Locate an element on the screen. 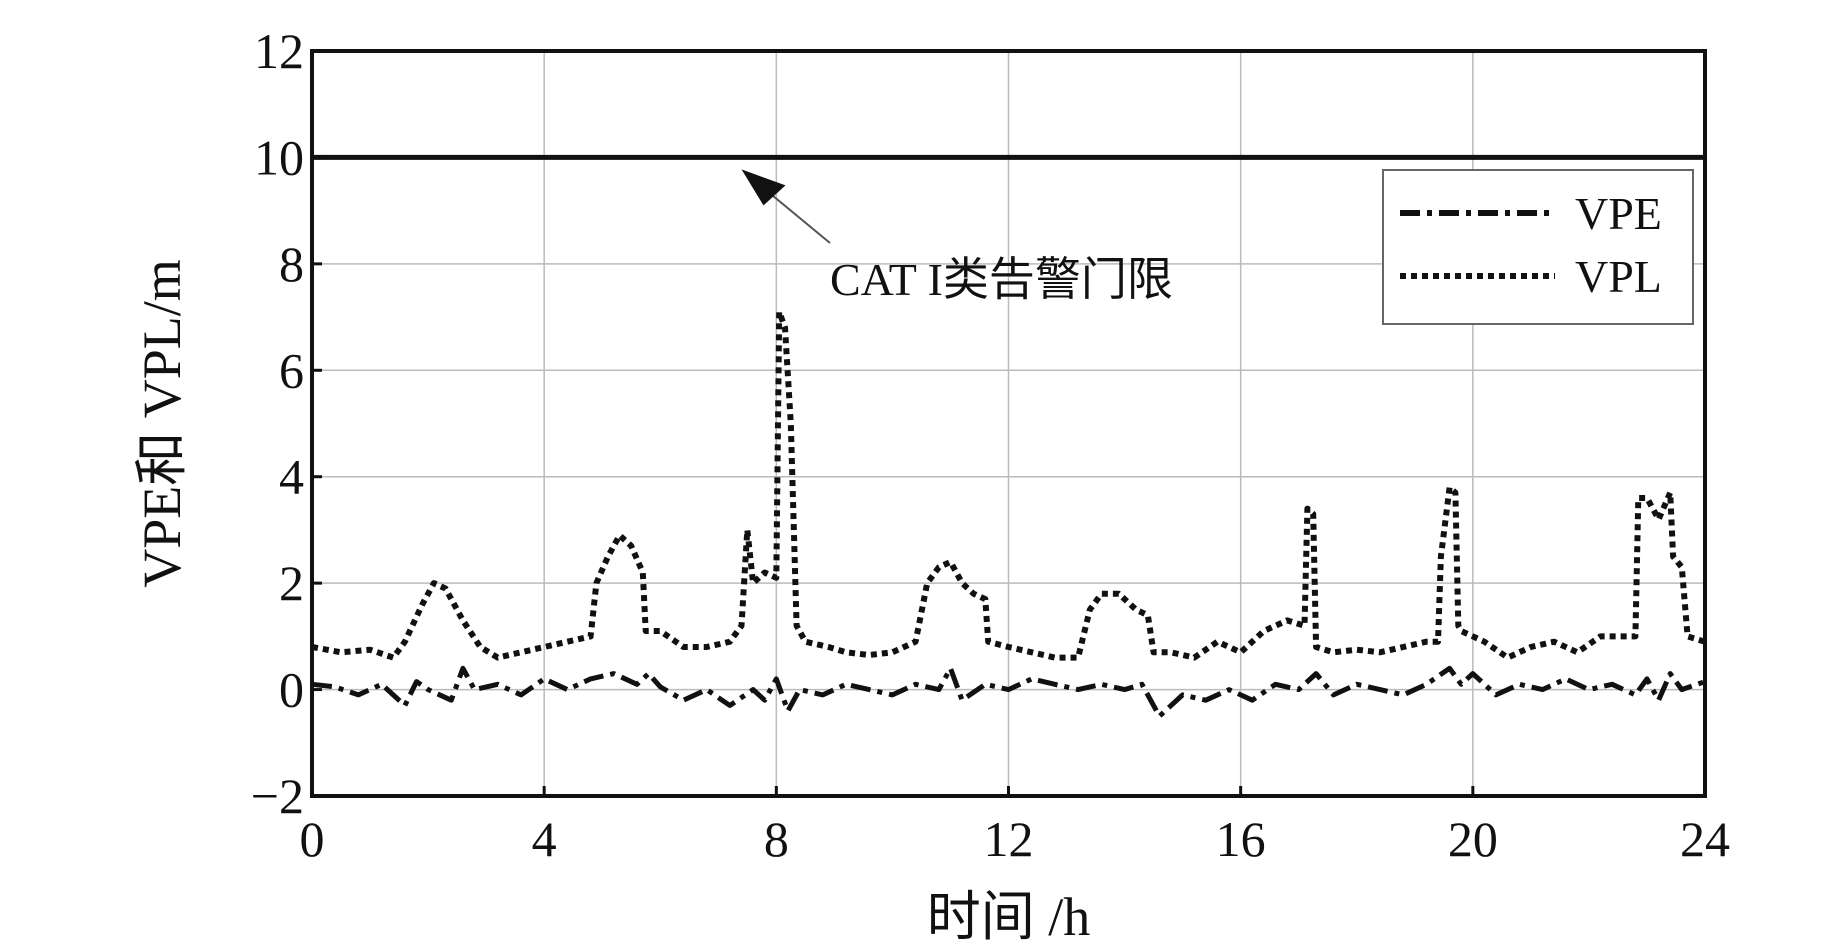  y-tick-label: 0 is located at coordinates (291, 690).